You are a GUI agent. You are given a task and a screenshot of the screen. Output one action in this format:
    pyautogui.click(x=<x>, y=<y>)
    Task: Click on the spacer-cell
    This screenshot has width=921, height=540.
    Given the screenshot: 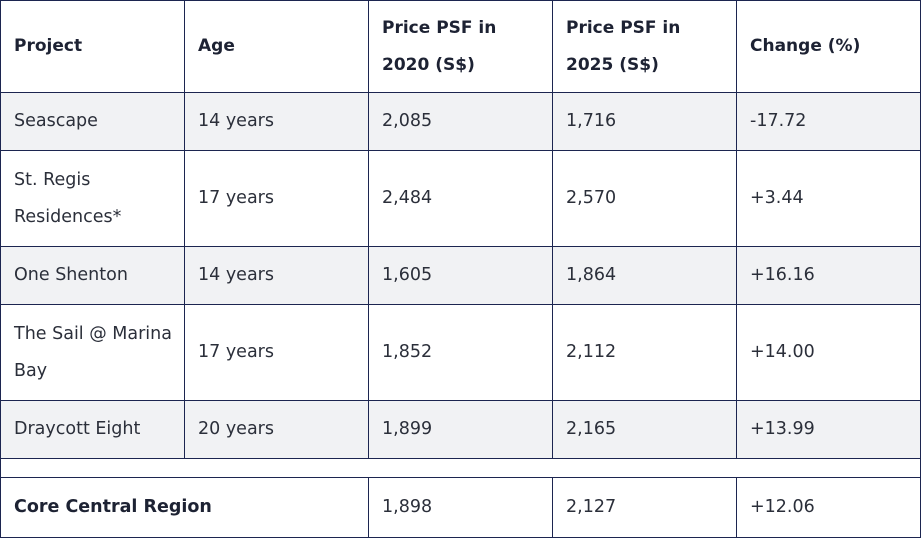 What is the action you would take?
    pyautogui.click(x=460, y=468)
    